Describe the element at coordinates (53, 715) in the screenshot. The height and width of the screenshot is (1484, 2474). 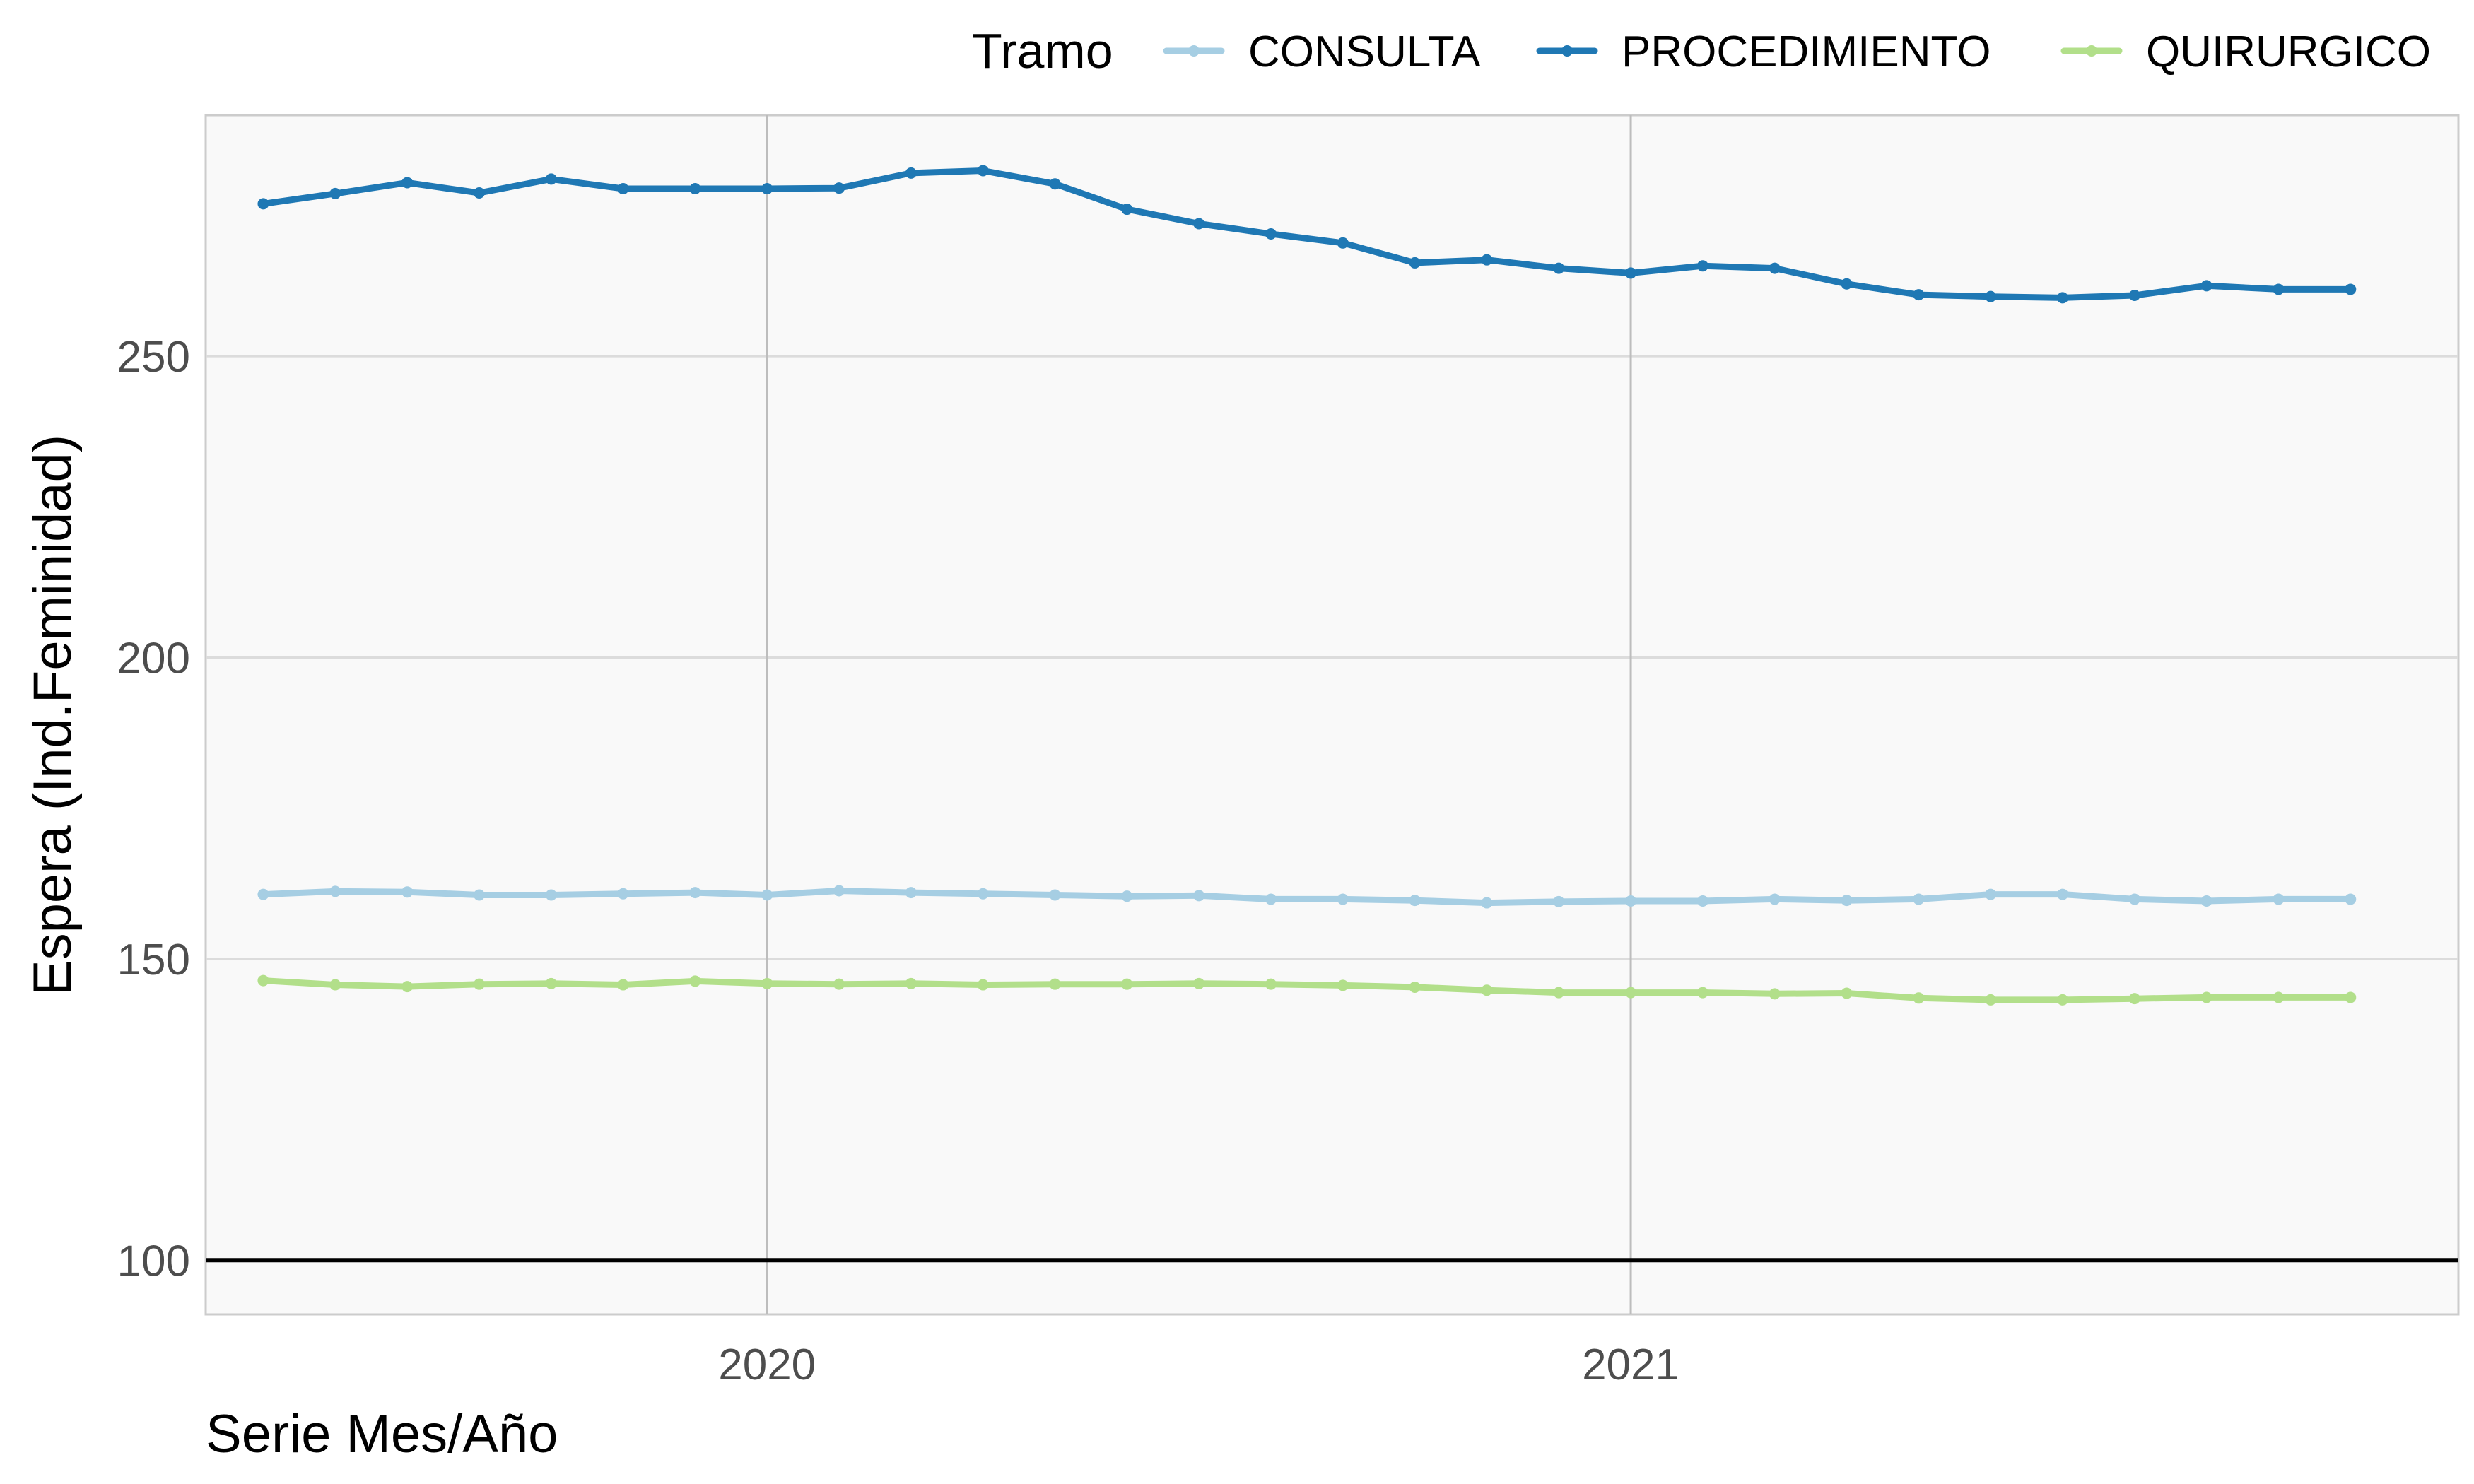
I see `y-axis-title: Espera (Ind.Feminidad)` at that location.